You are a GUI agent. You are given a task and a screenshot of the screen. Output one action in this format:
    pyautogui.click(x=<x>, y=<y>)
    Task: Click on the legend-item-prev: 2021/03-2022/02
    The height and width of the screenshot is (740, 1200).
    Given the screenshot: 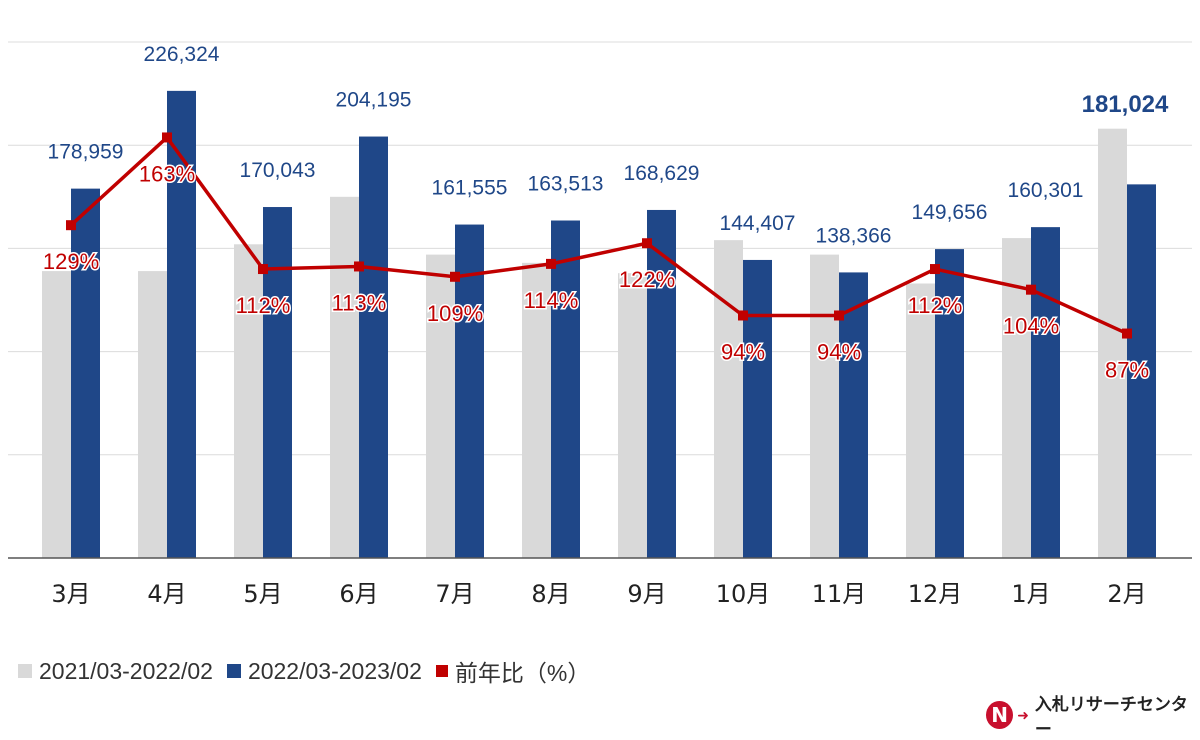 What is the action you would take?
    pyautogui.click(x=115, y=671)
    